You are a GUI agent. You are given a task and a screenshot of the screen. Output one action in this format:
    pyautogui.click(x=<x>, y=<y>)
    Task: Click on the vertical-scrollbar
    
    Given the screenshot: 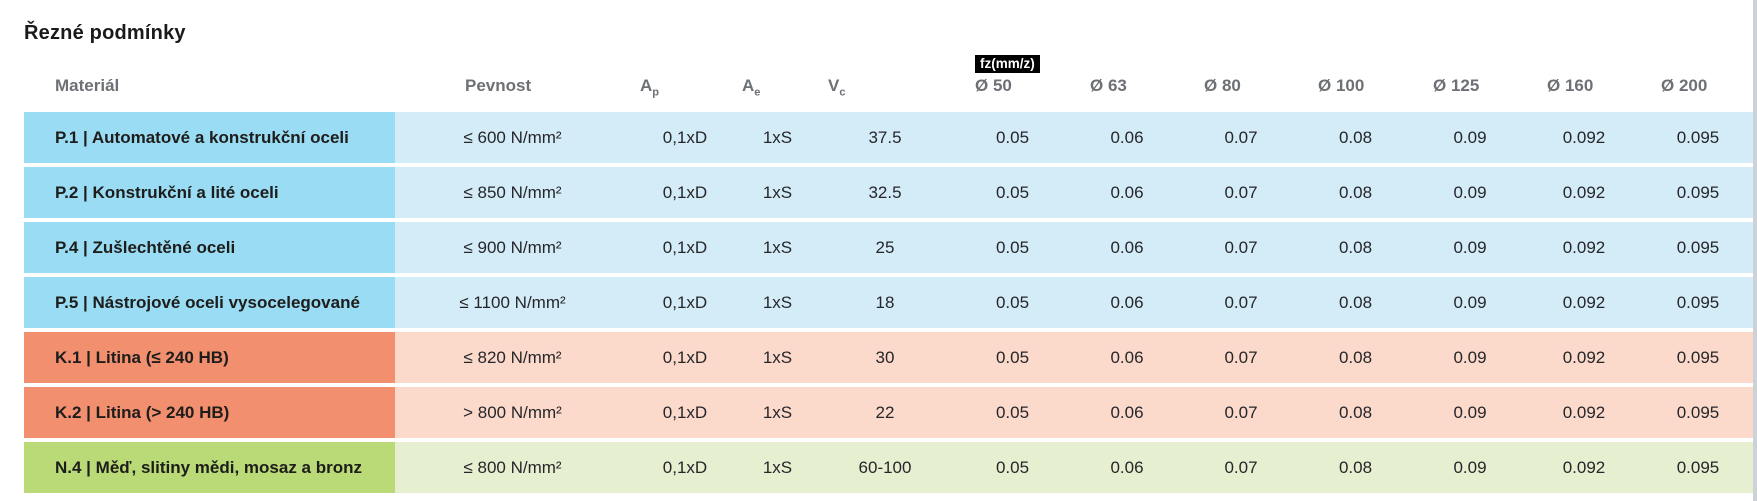 What is the action you would take?
    pyautogui.click(x=1755, y=250)
    